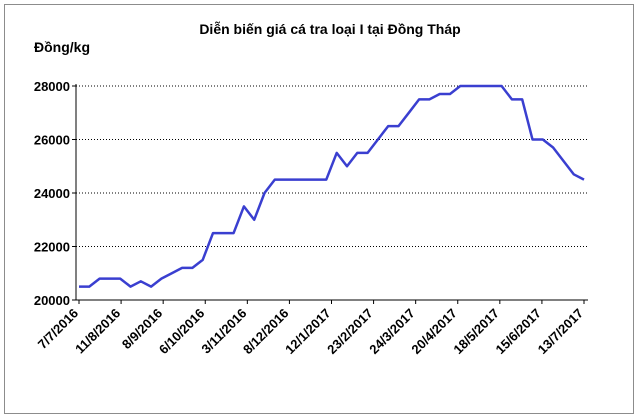 Image resolution: width=640 pixels, height=420 pixels. Describe the element at coordinates (52, 86) in the screenshot. I see `y-tick-label-4: 28000` at that location.